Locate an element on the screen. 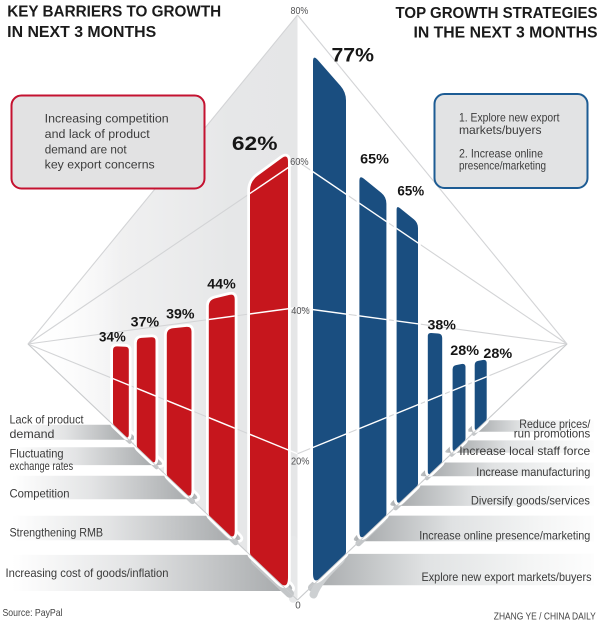  svg-text: 39% is located at coordinates (180, 314).